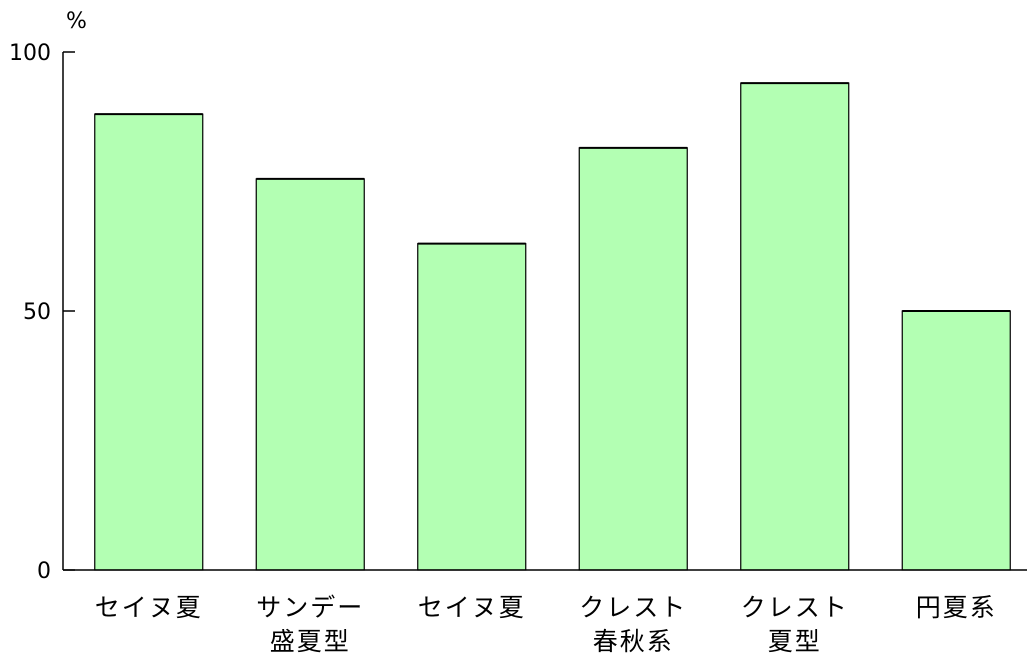 The width and height of the screenshot is (1027, 653). What do you see at coordinates (30, 53) in the screenshot?
I see `y-tick-label: 100` at bounding box center [30, 53].